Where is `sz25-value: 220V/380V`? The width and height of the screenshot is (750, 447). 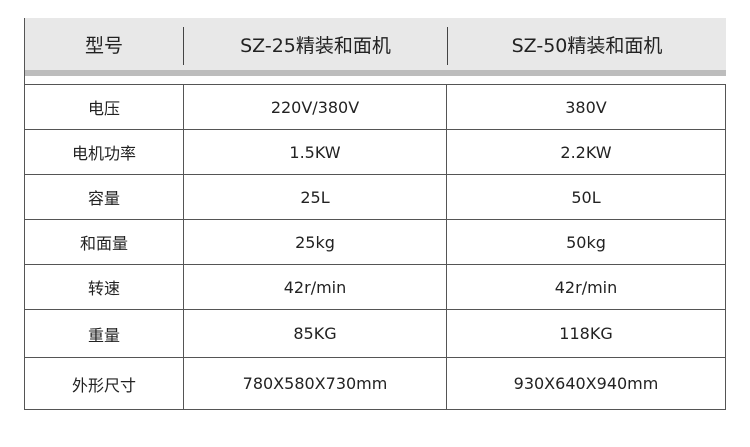 sz25-value: 220V/380V is located at coordinates (315, 107).